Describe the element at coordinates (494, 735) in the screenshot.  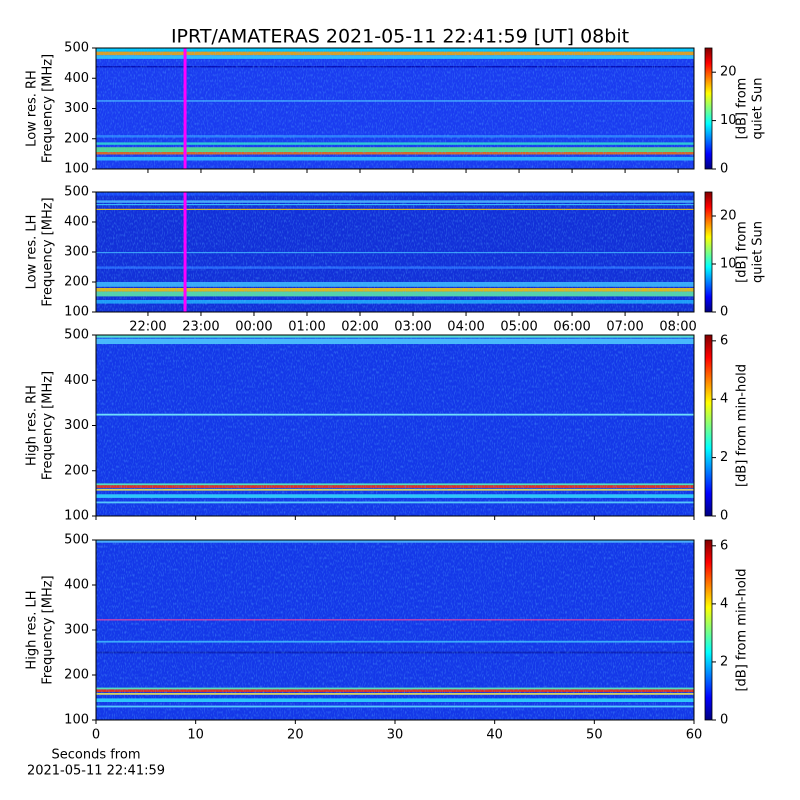
I see `x-tick-label: 40` at that location.